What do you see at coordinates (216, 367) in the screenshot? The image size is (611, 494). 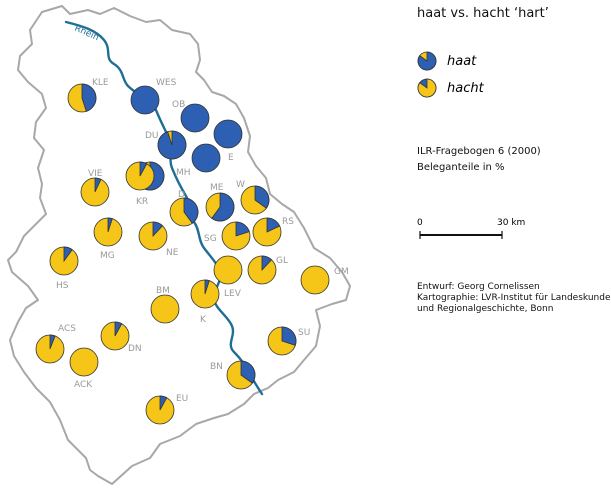 I see `place-label-bn: BN` at bounding box center [216, 367].